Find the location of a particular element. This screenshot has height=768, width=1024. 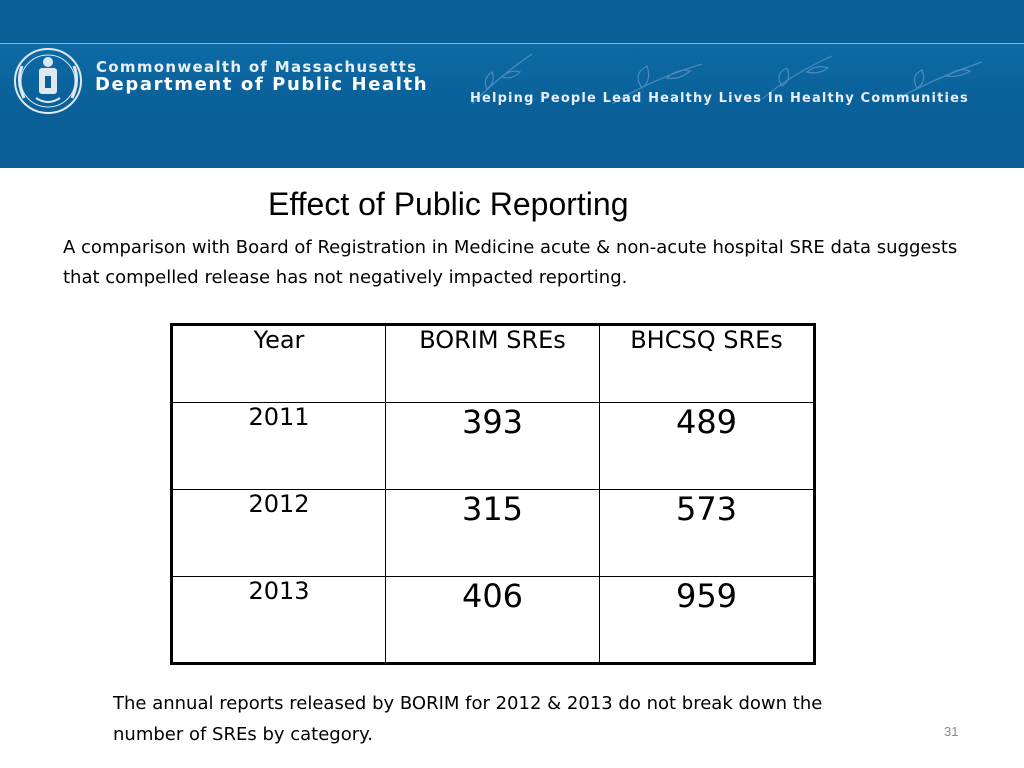

borim-cell: 393 is located at coordinates (492, 446).